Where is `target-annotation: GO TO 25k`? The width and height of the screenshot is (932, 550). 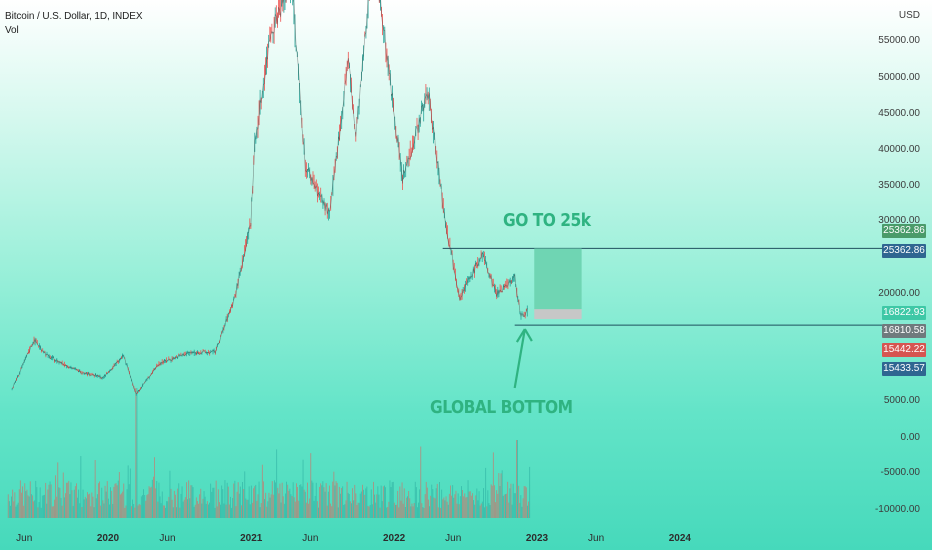
target-annotation: GO TO 25k is located at coordinates (547, 220).